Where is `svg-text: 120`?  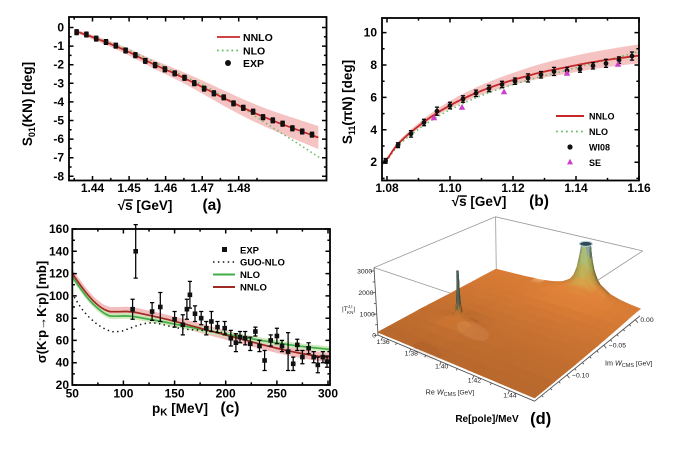 svg-text: 120 is located at coordinates (59, 274).